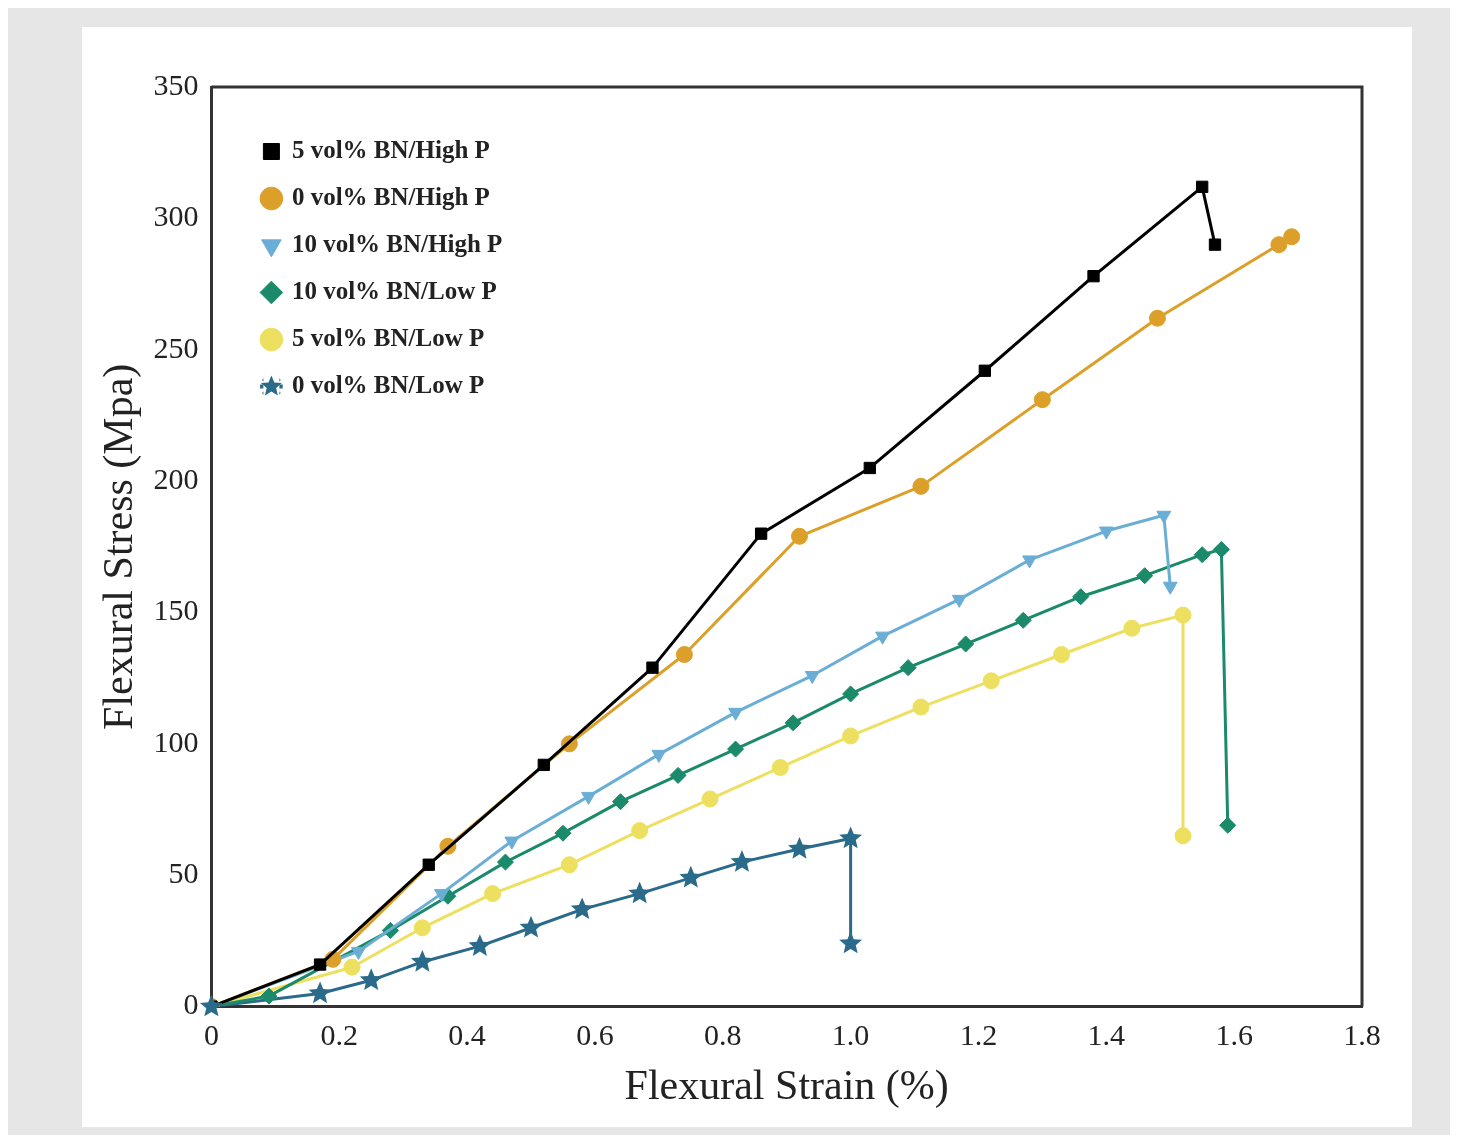  I want to click on x-axis-title: Flexural Strain (%), so click(786, 1085).